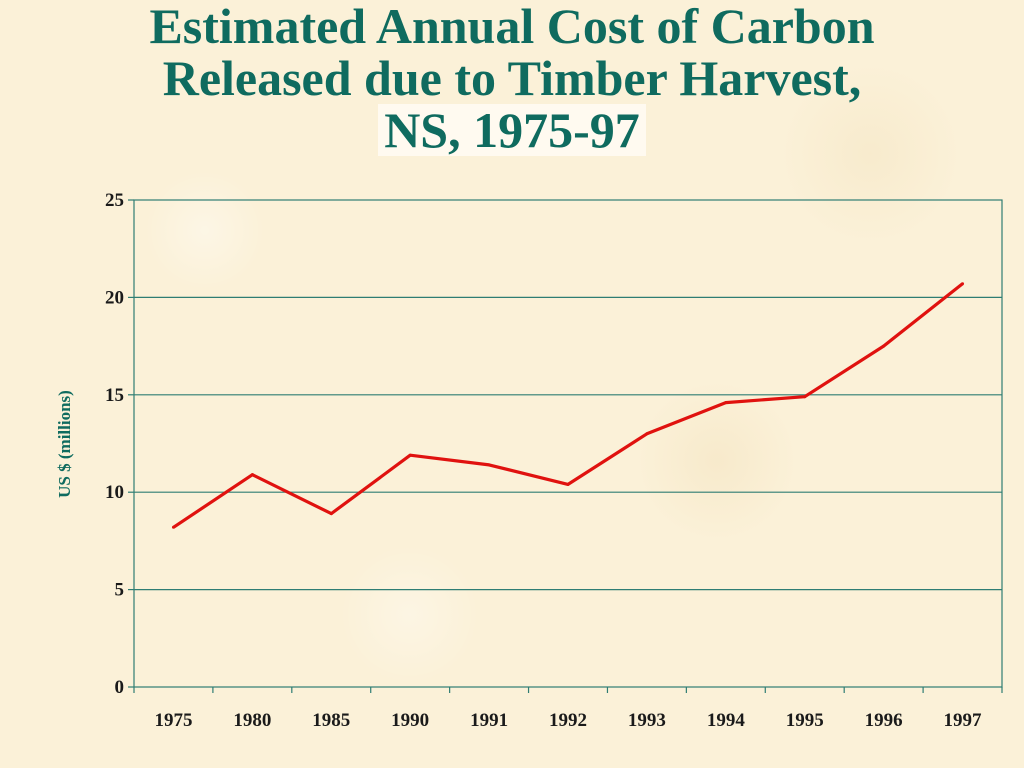 This screenshot has height=768, width=1024. I want to click on title-line-3: NS, 1975-97, so click(512, 130).